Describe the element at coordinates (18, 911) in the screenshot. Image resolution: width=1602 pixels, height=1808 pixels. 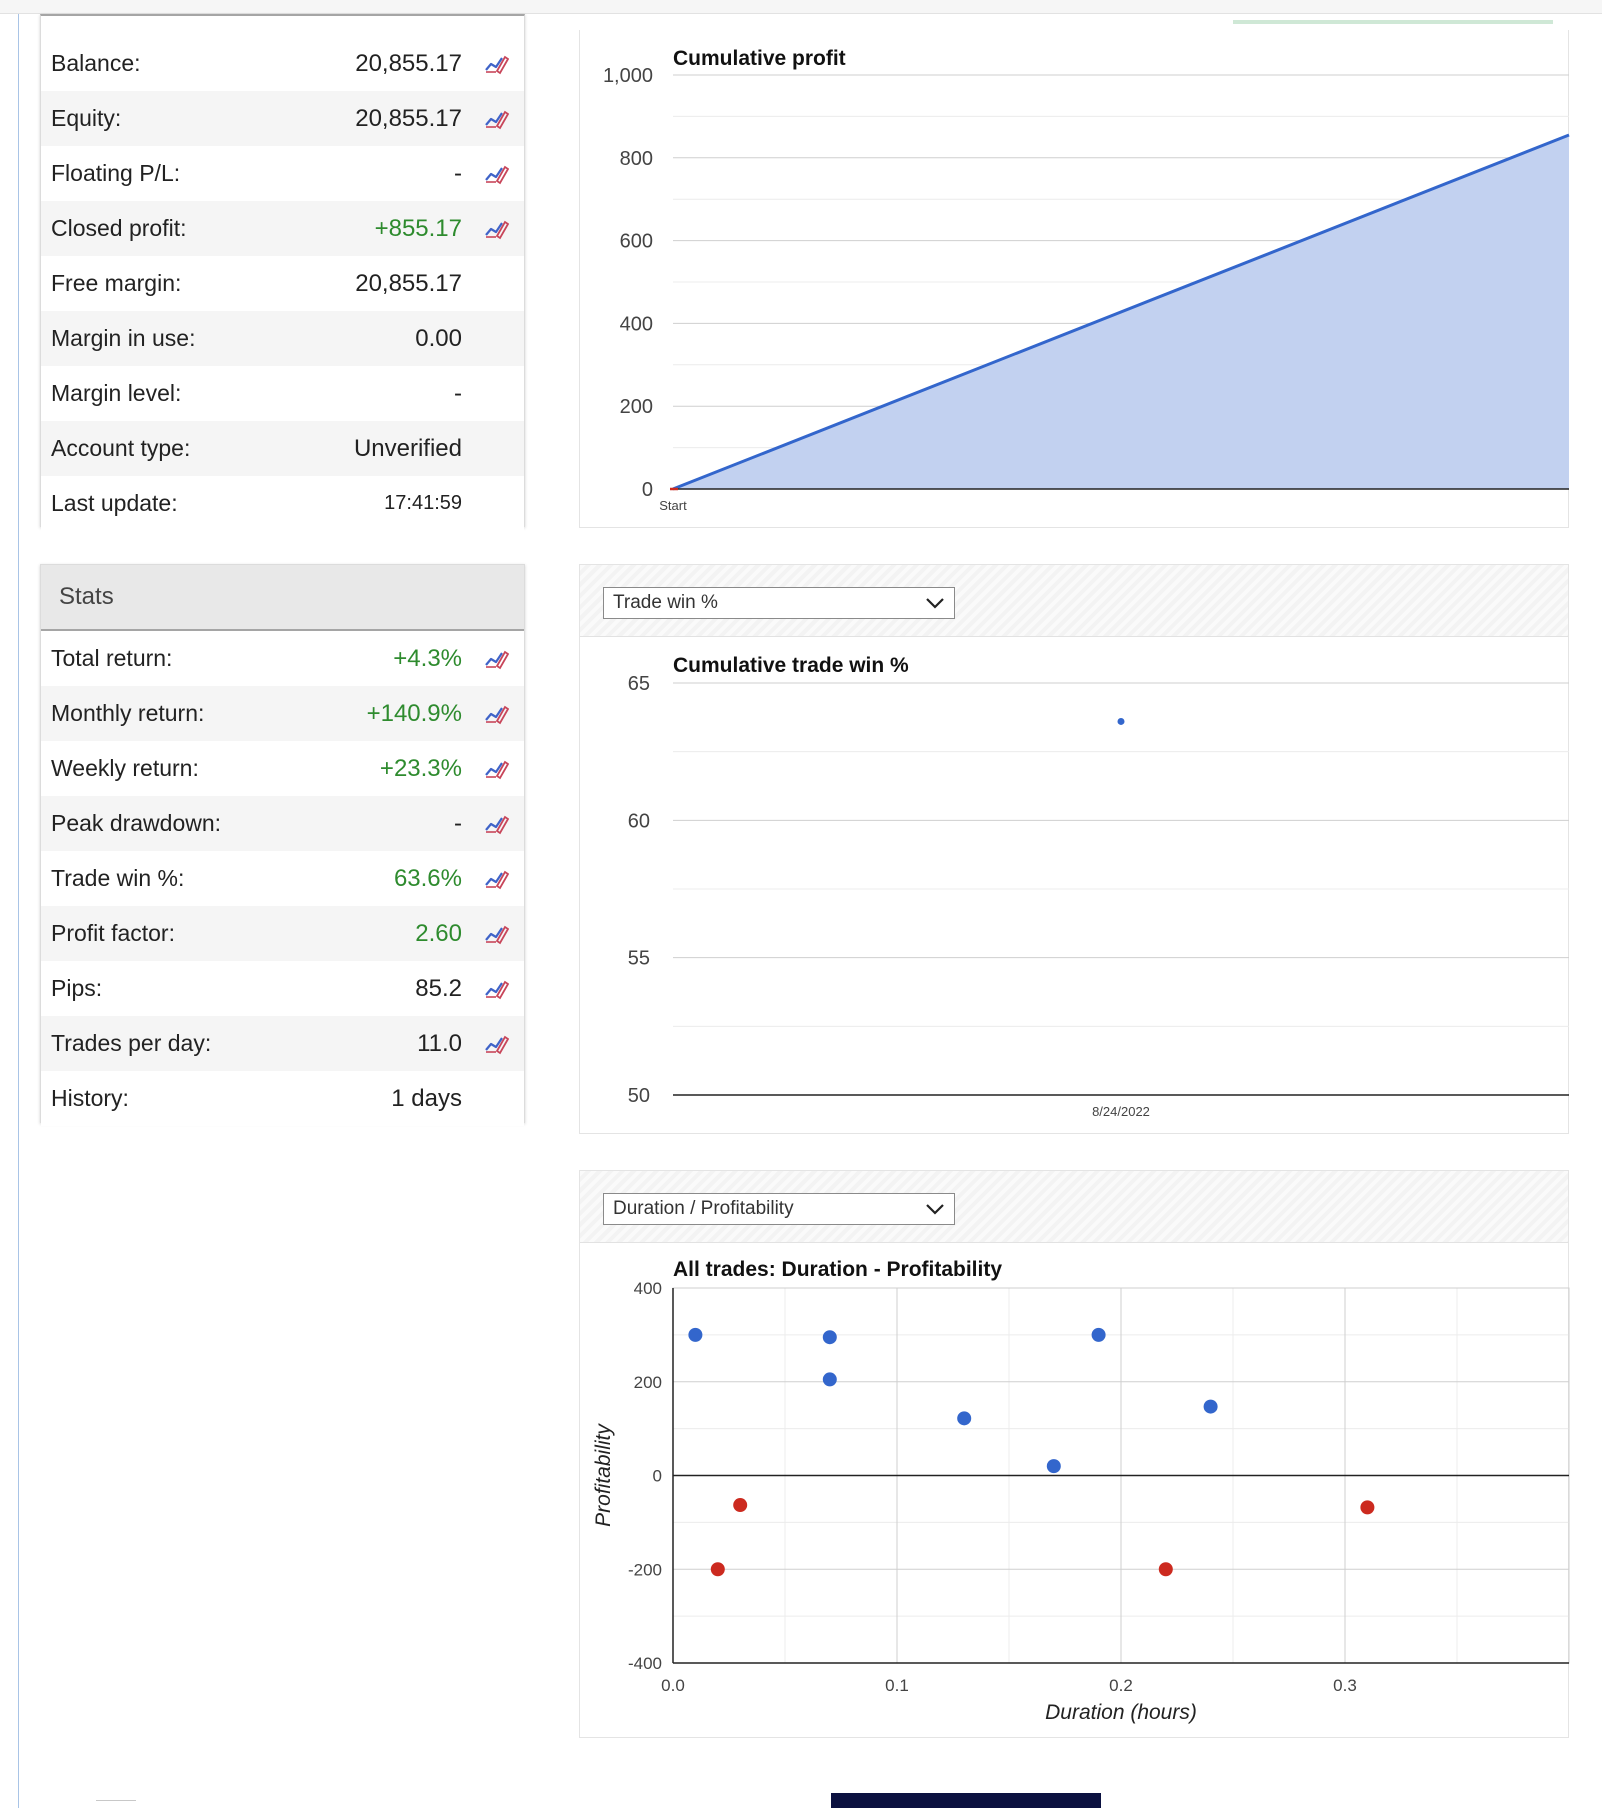
I see `page-border` at that location.